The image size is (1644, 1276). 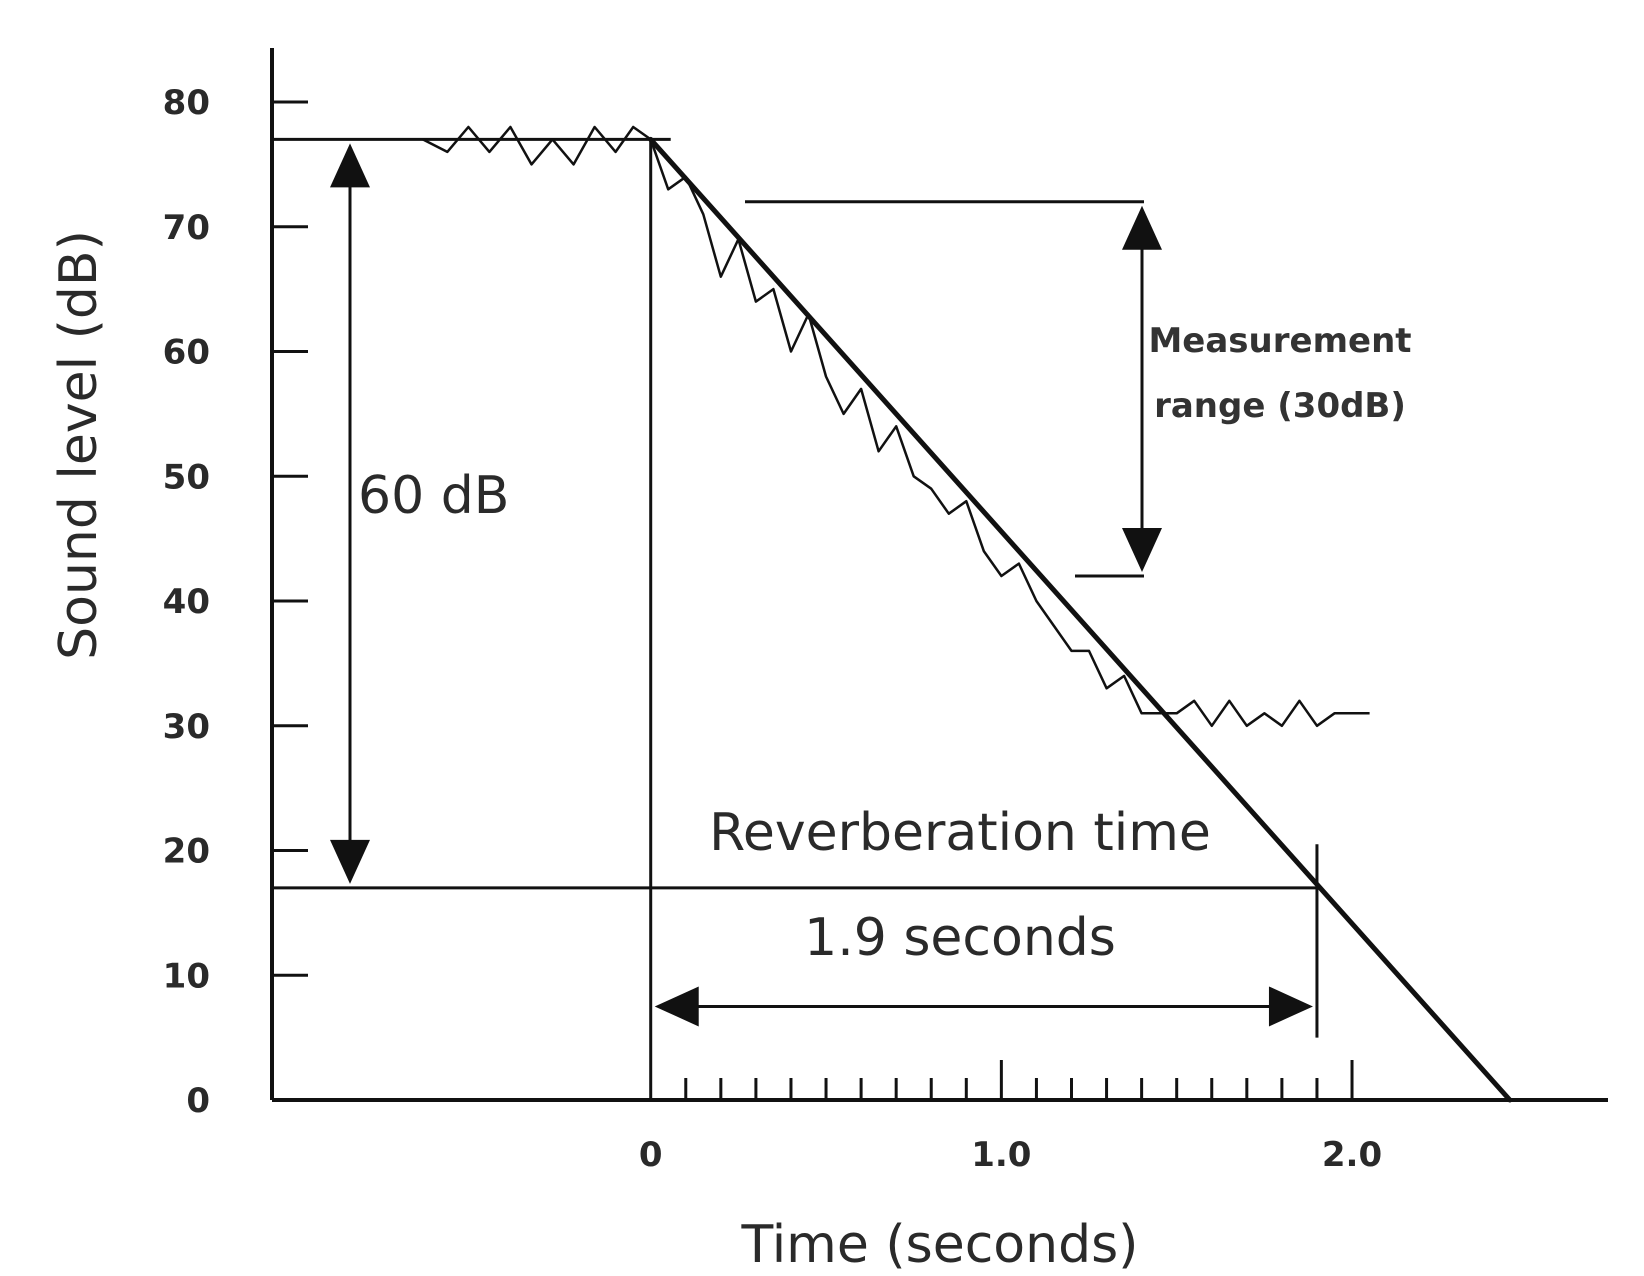 What do you see at coordinates (350, 165) in the screenshot?
I see `level-drop-arrow-head-top` at bounding box center [350, 165].